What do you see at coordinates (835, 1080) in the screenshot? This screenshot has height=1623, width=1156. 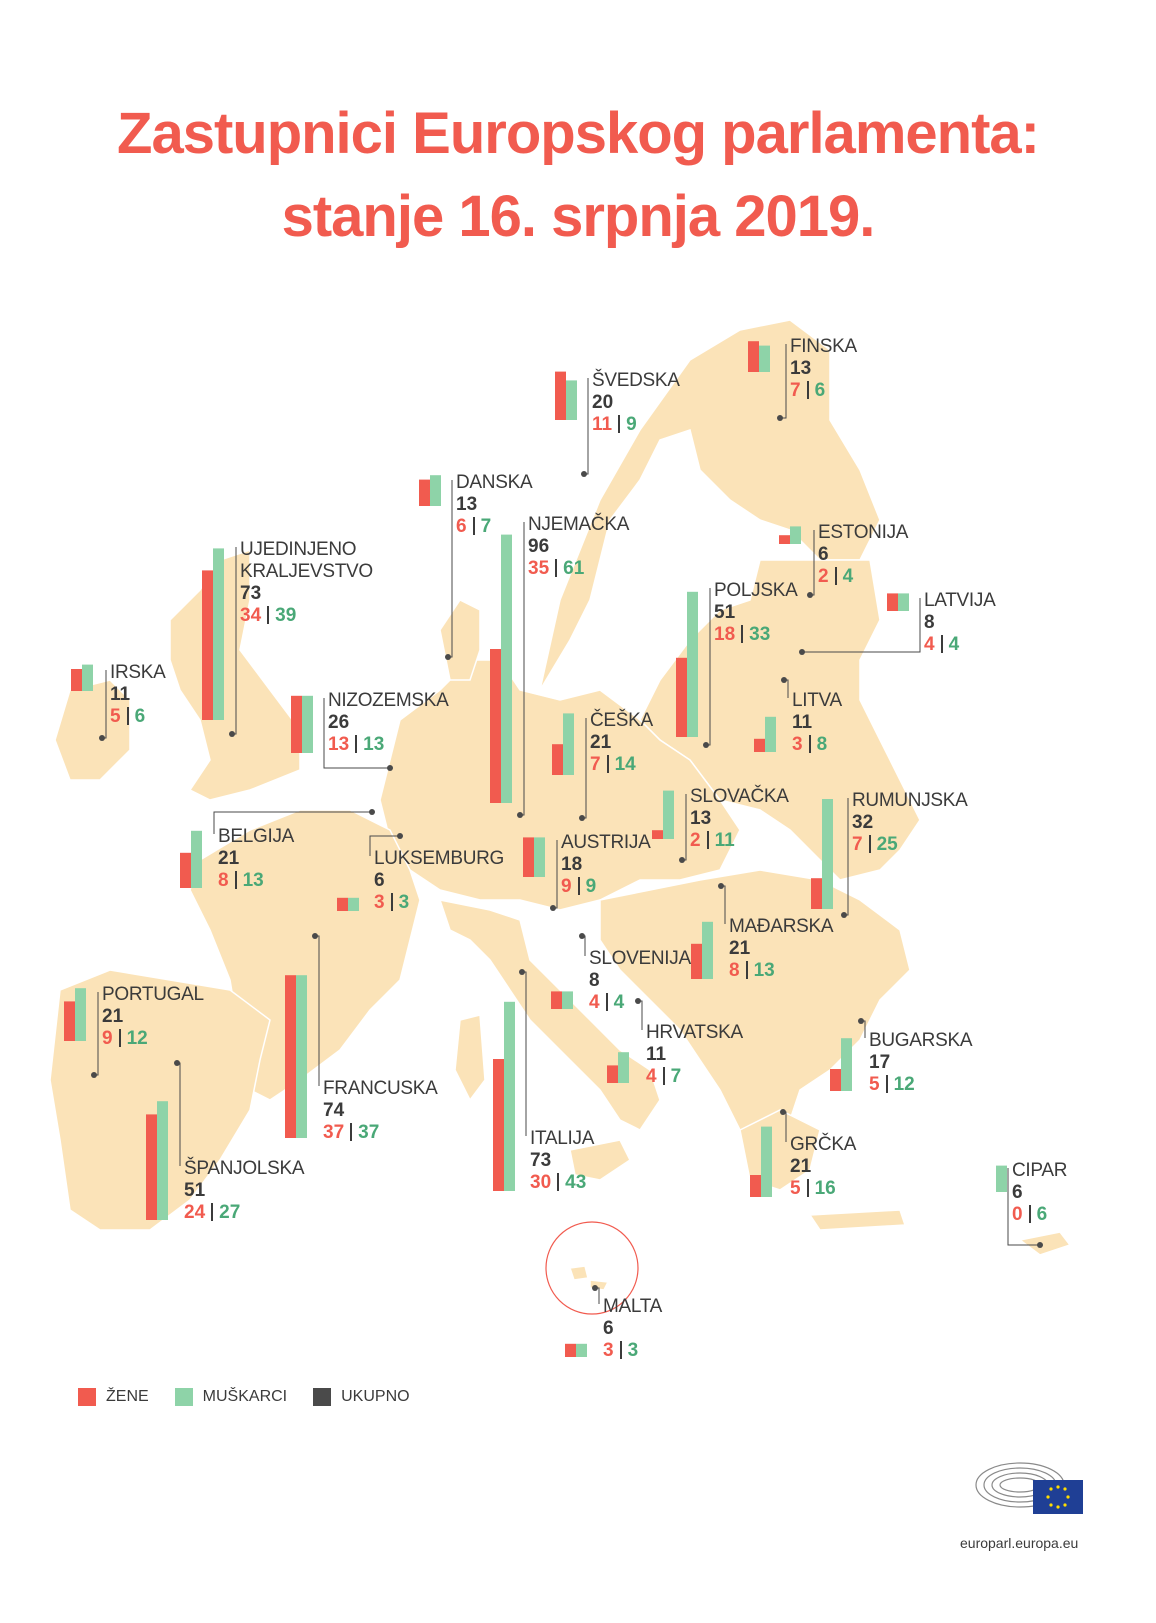 I see `bar-women-bugarska` at bounding box center [835, 1080].